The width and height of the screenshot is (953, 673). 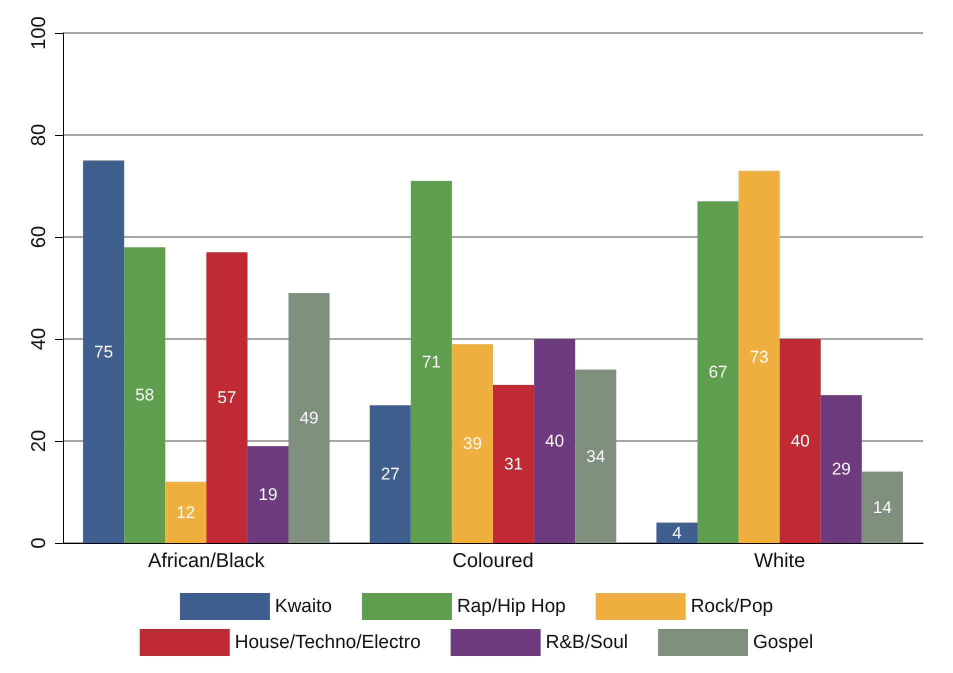 I want to click on data-label: 31, so click(x=514, y=464).